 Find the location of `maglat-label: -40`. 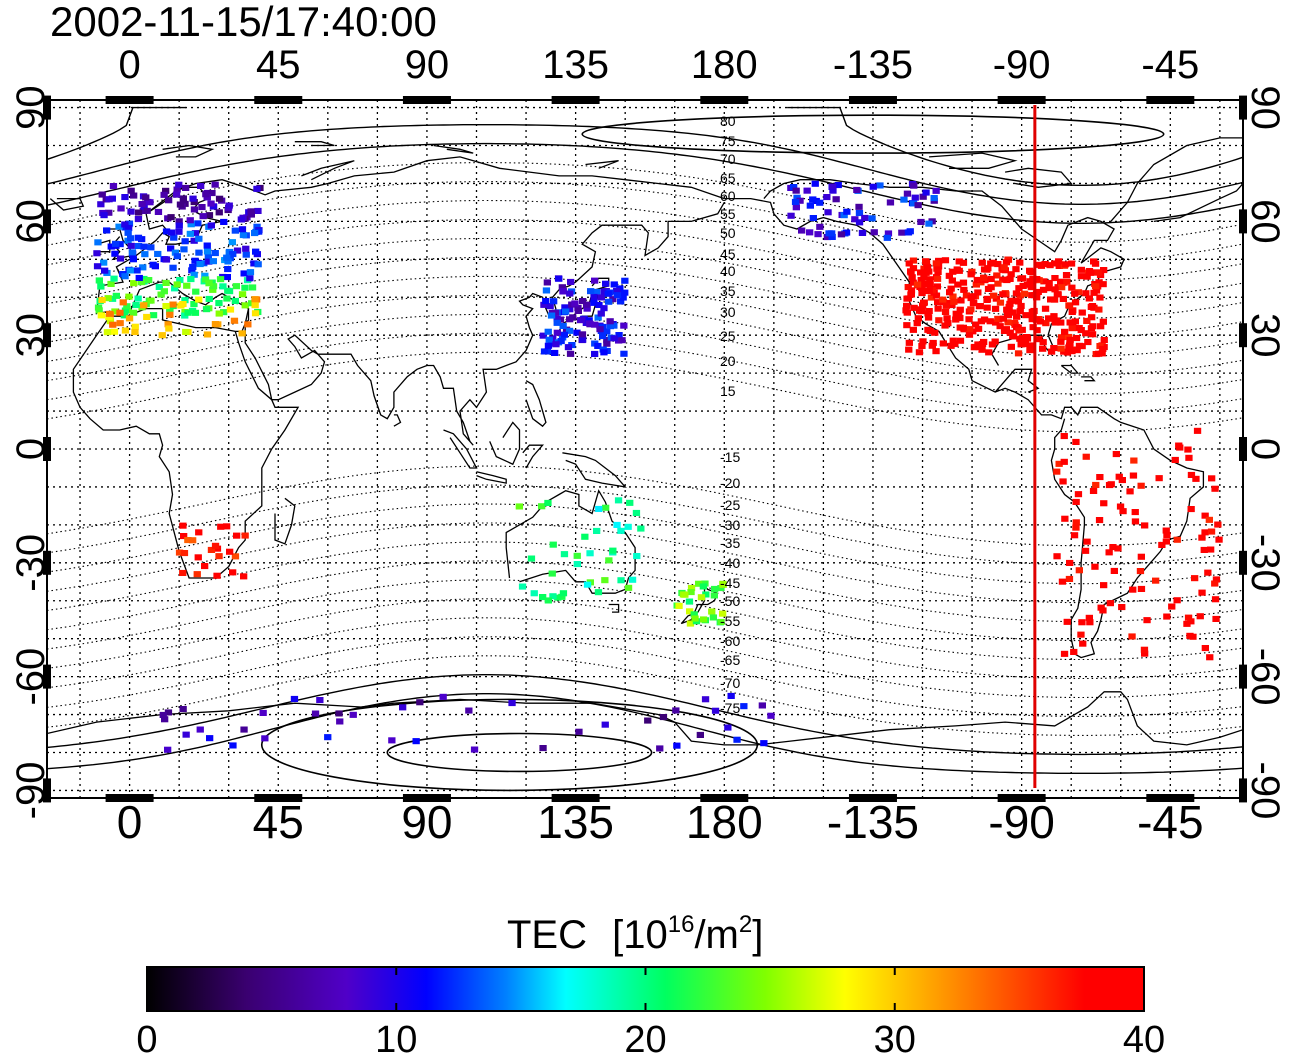

maglat-label: -40 is located at coordinates (730, 563).